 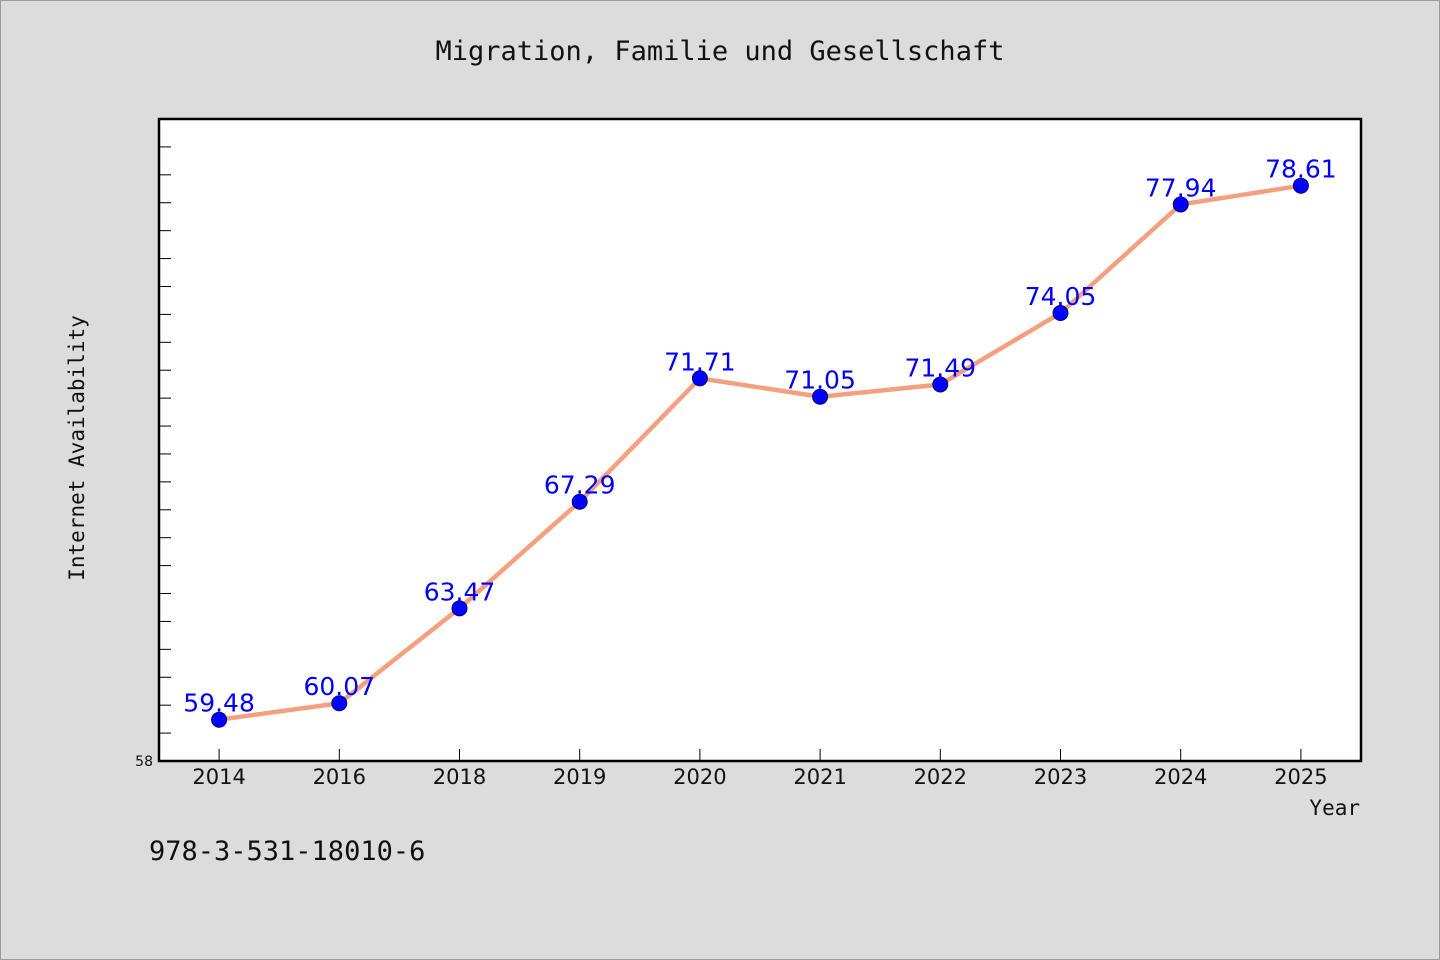 I want to click on y-tick-label: 58, so click(x=144, y=762).